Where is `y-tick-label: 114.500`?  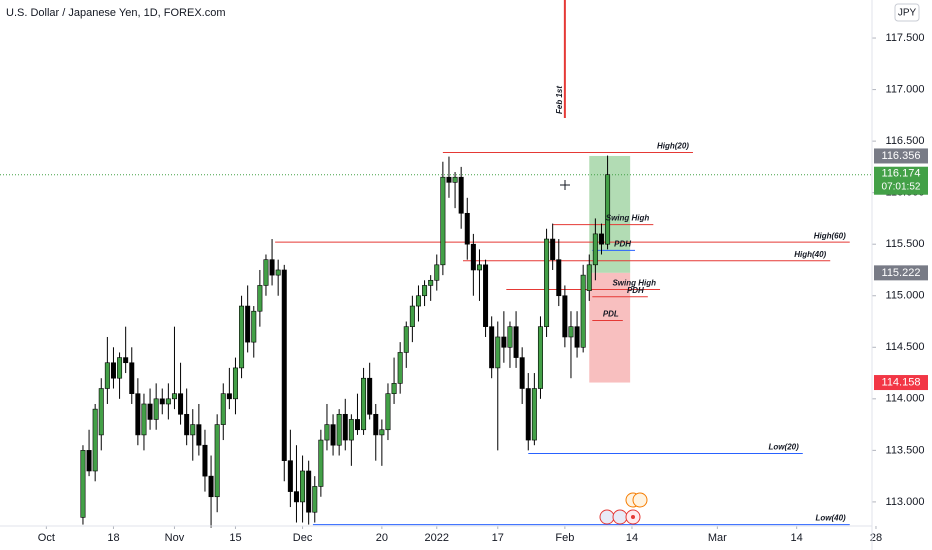 y-tick-label: 114.500 is located at coordinates (905, 347).